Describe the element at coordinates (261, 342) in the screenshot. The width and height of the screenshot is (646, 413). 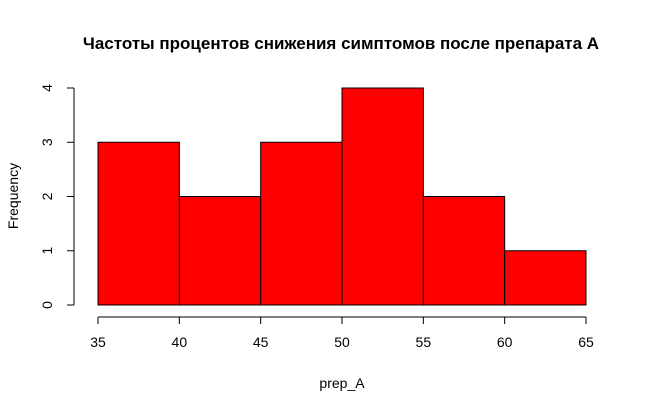
I see `x-tick-label: 45` at that location.